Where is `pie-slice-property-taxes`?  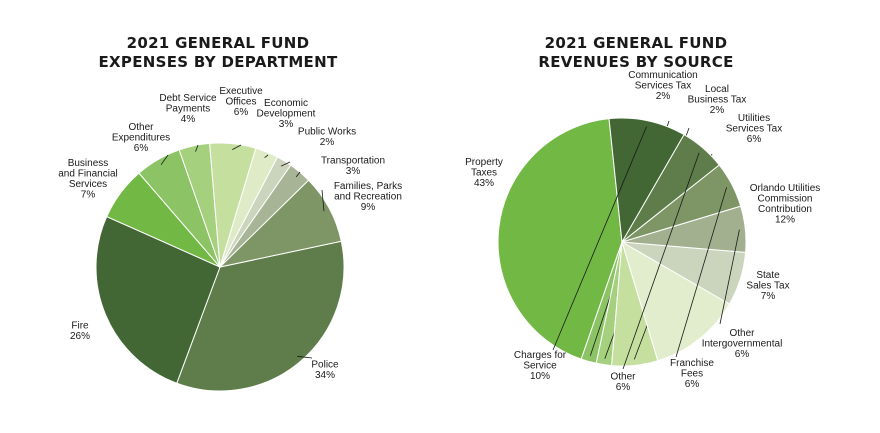
pie-slice-property-taxes is located at coordinates (560, 239).